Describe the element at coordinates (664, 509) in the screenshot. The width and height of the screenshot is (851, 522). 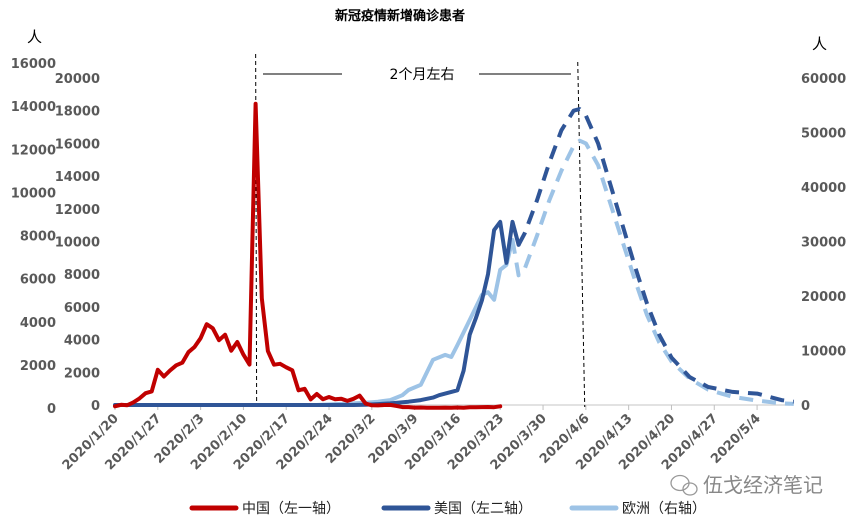
I see `legend-label: 欧洲（右轴）` at that location.